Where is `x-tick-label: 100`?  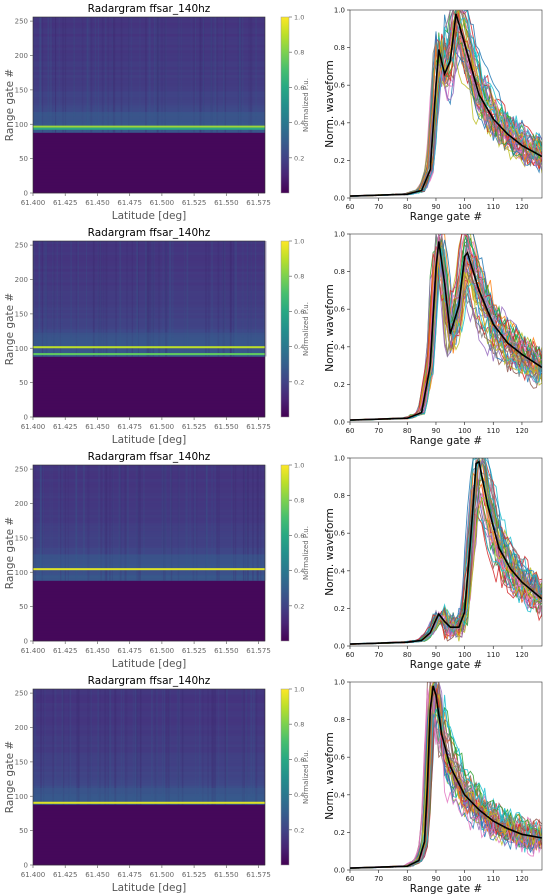 x-tick-label: 100 is located at coordinates (464, 655).